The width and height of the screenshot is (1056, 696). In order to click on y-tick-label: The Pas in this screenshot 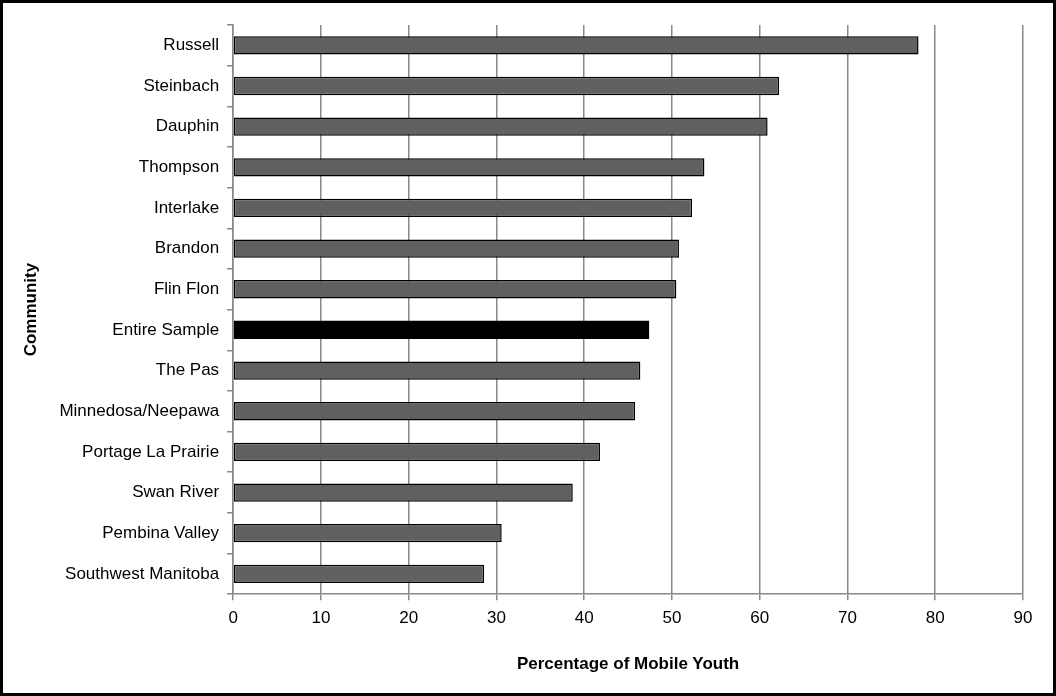, I will do `click(187, 370)`.